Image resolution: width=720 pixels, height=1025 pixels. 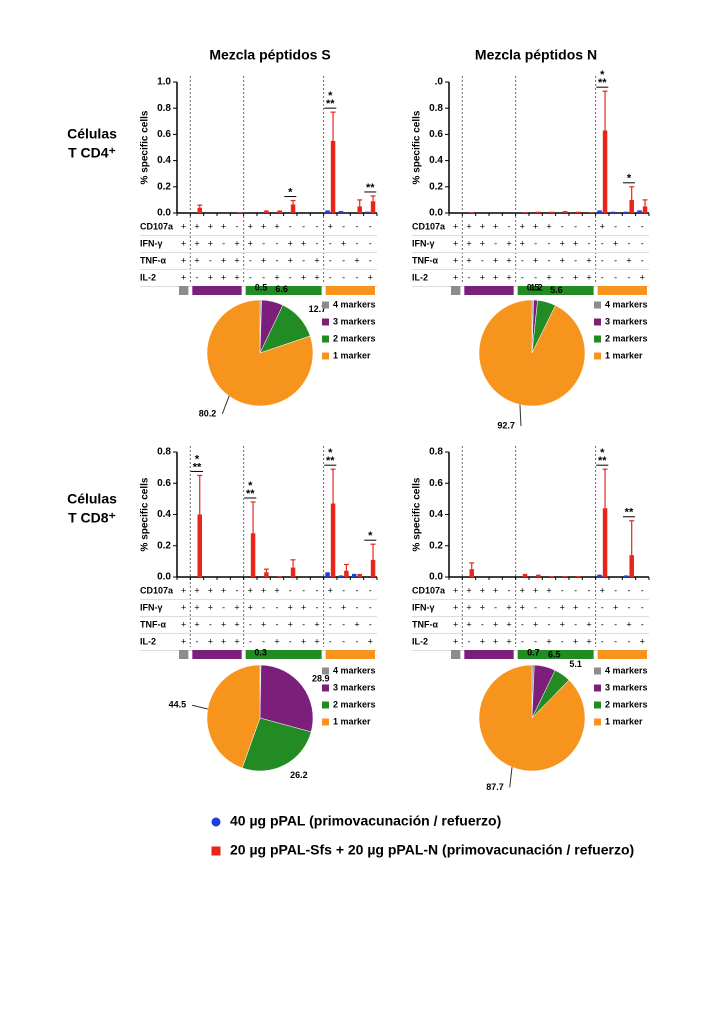 What do you see at coordinates (199, 707) in the screenshot?
I see `pie-leader` at bounding box center [199, 707].